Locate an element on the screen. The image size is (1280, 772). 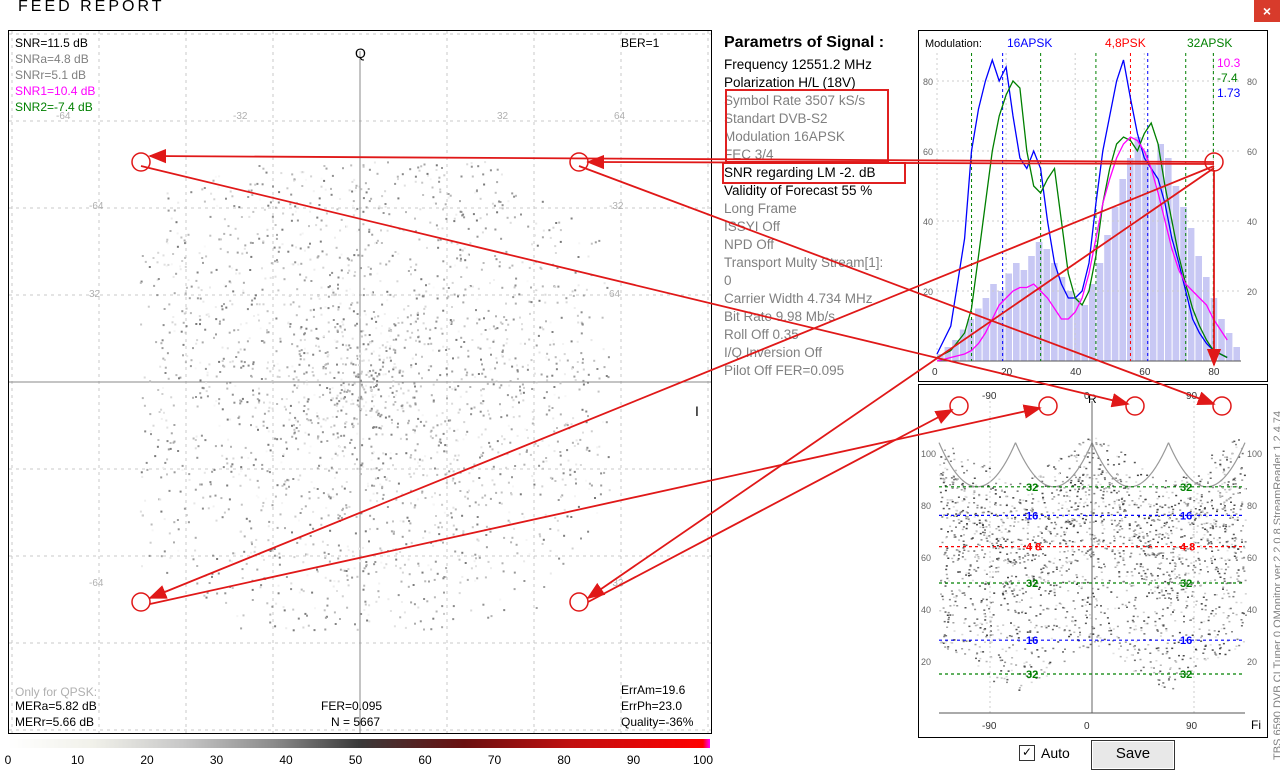
param-line: Polarization H/L (18V) is located at coordinates (790, 82).